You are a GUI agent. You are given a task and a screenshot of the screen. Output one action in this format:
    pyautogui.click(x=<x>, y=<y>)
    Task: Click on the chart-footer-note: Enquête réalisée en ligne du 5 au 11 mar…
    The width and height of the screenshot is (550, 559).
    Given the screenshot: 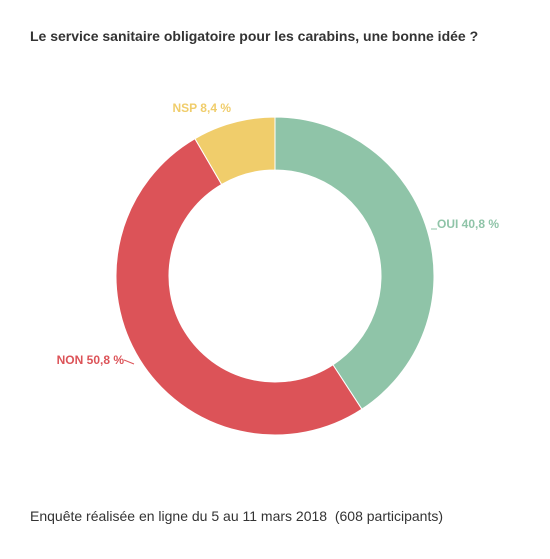 What is the action you would take?
    pyautogui.click(x=237, y=516)
    